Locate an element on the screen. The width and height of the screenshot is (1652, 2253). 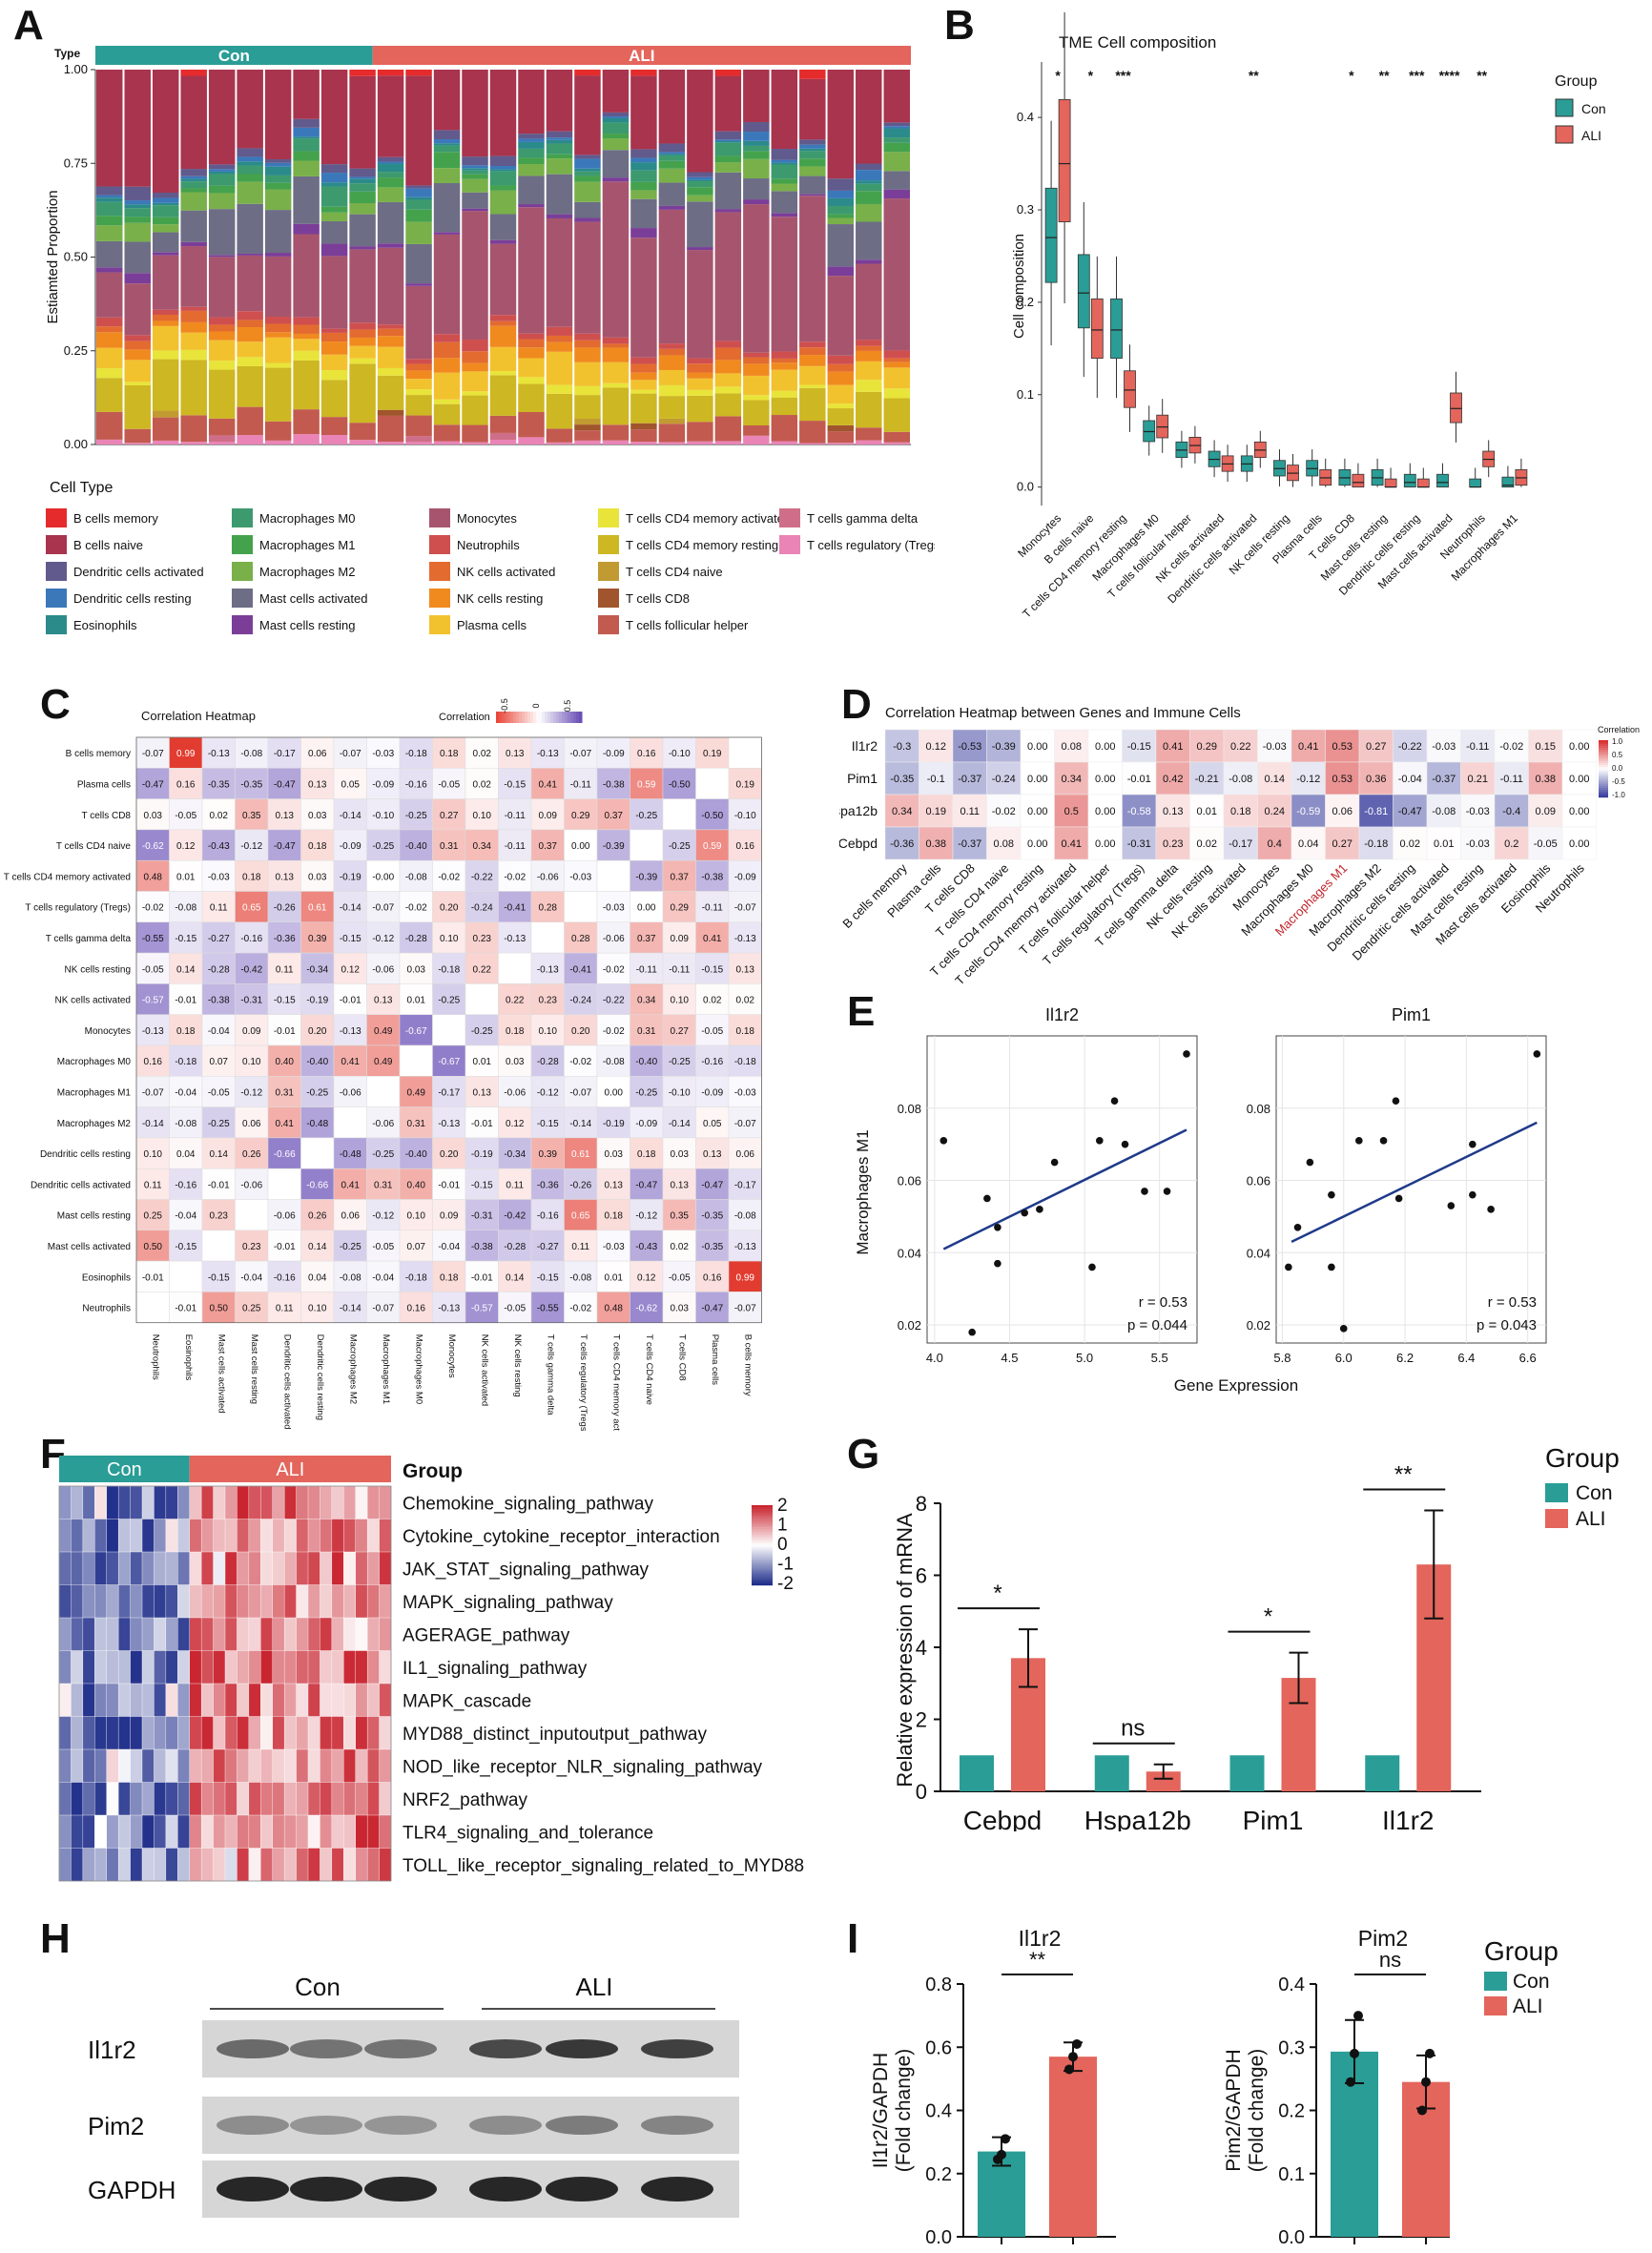
col-label: Macrophages M1 is located at coordinates (386, 1369).